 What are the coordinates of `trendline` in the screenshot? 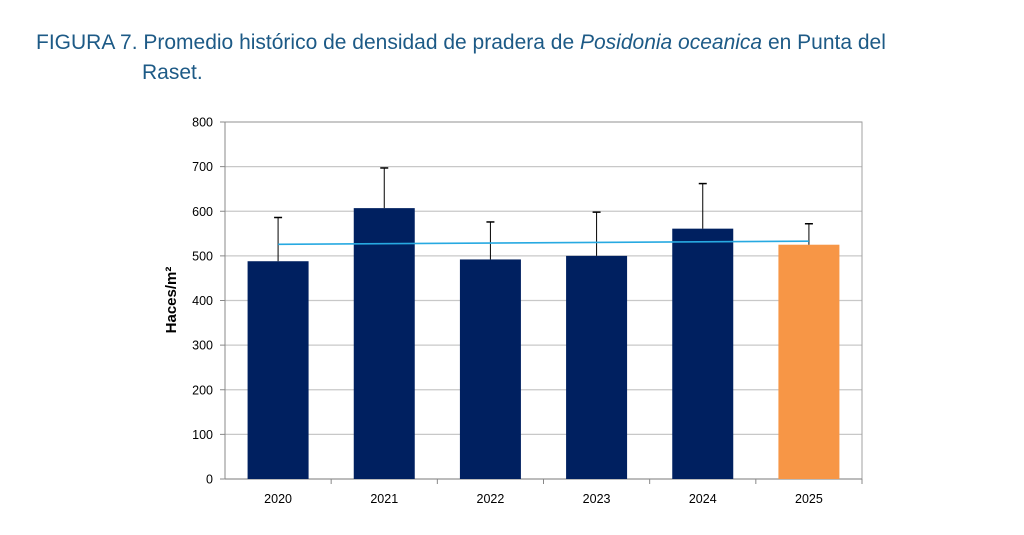 It's located at (543, 243).